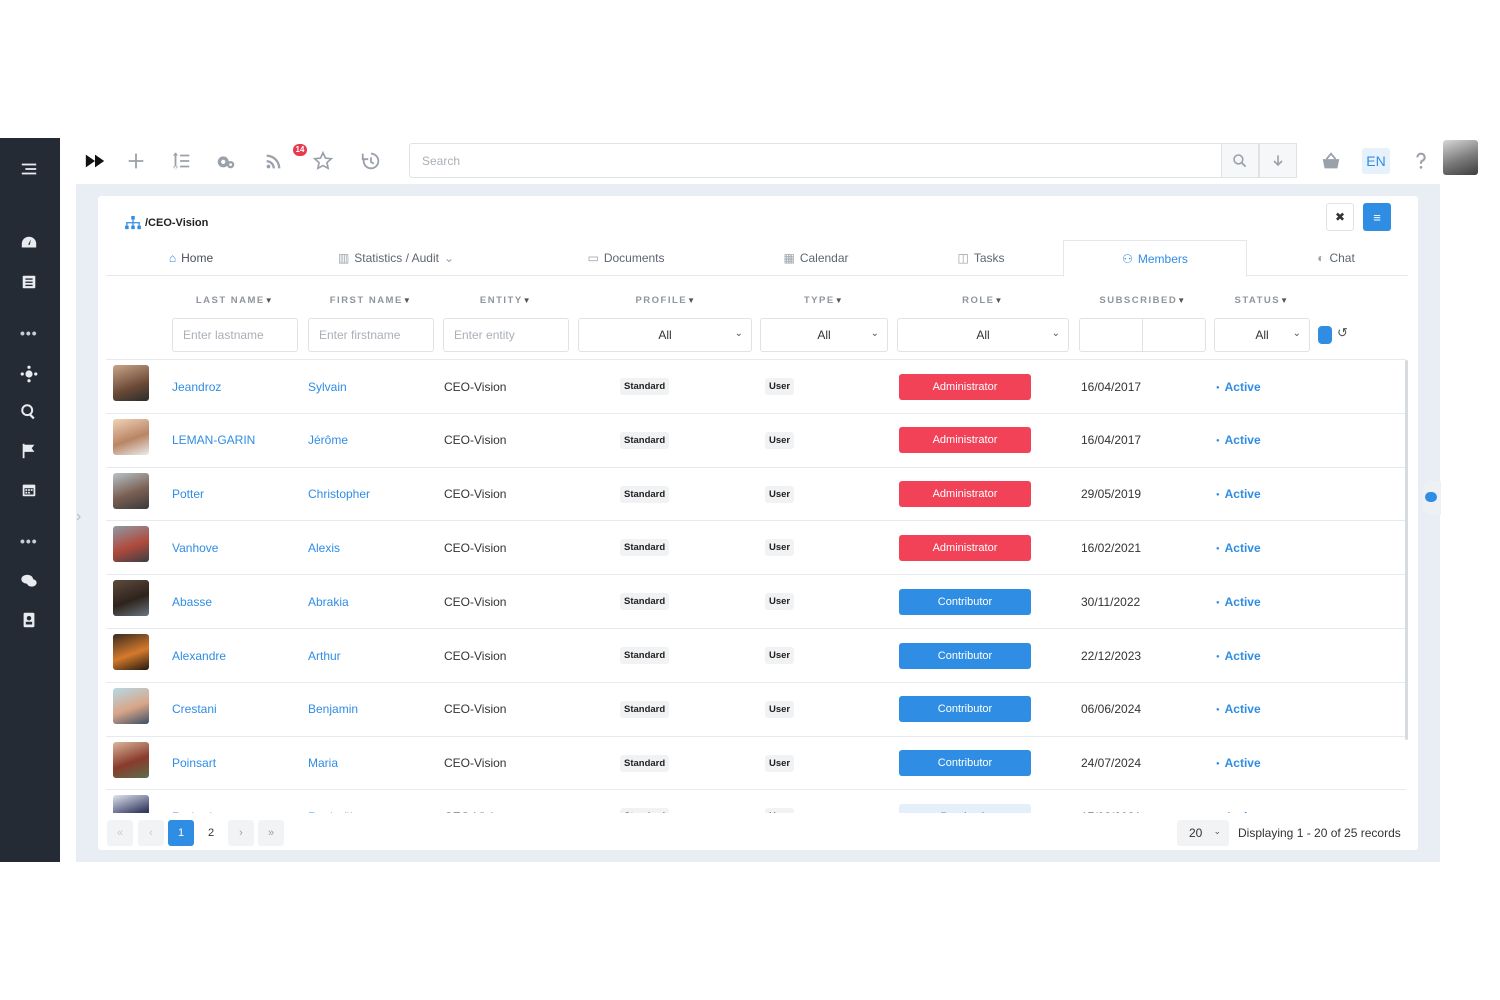 This screenshot has height=1000, width=1500. Describe the element at coordinates (235, 335) in the screenshot. I see `filter-lastname-input` at that location.